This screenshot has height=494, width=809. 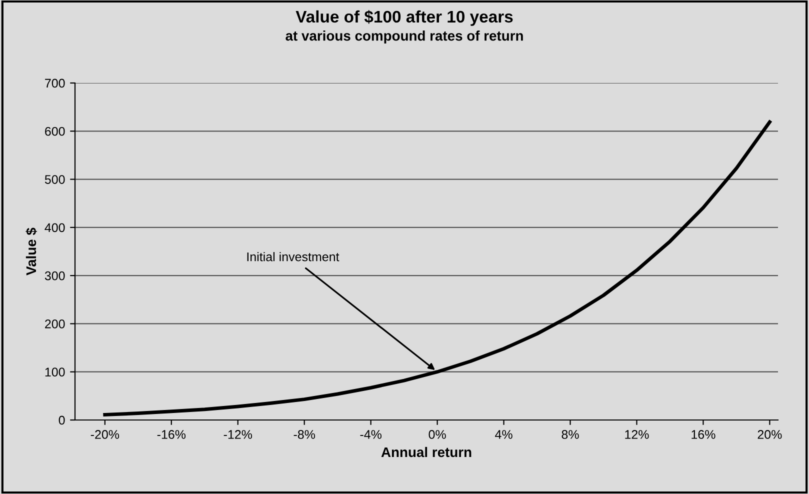 What do you see at coordinates (437, 434) in the screenshot?
I see `x-tick-label: 0%` at bounding box center [437, 434].